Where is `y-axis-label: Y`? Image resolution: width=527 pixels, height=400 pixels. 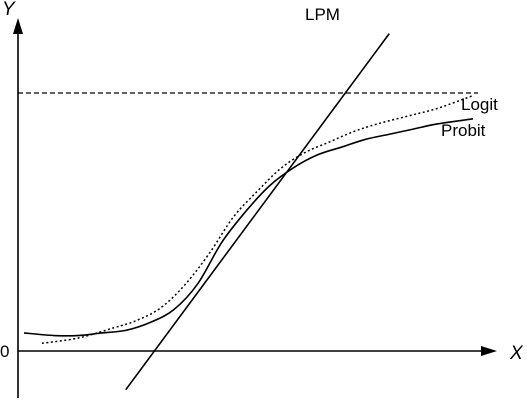
y-axis-label: Y is located at coordinates (9, 10).